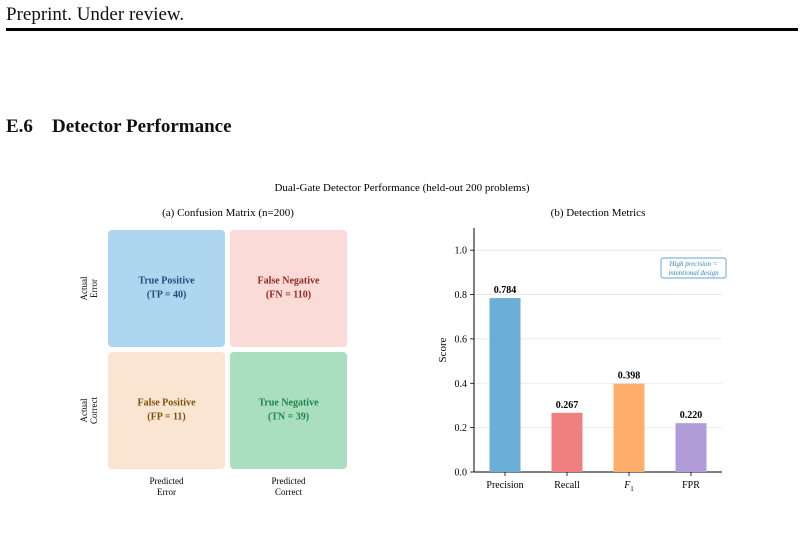 Image resolution: width=804 pixels, height=533 pixels. Describe the element at coordinates (461, 428) in the screenshot. I see `y-tick-label: 0.2` at that location.